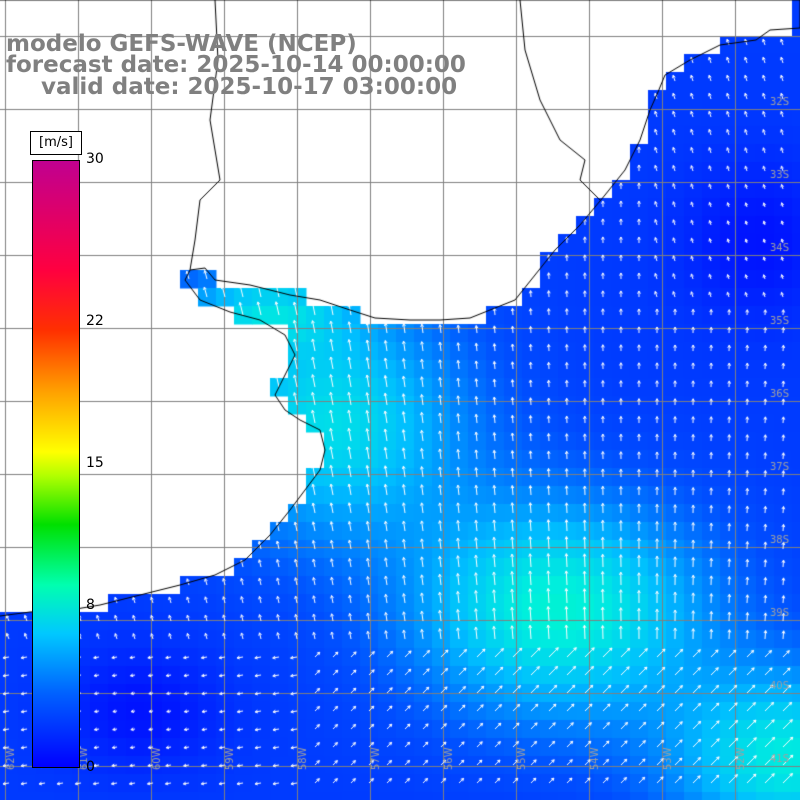  I want to click on colorbar-tick-label: 30, so click(95, 159).